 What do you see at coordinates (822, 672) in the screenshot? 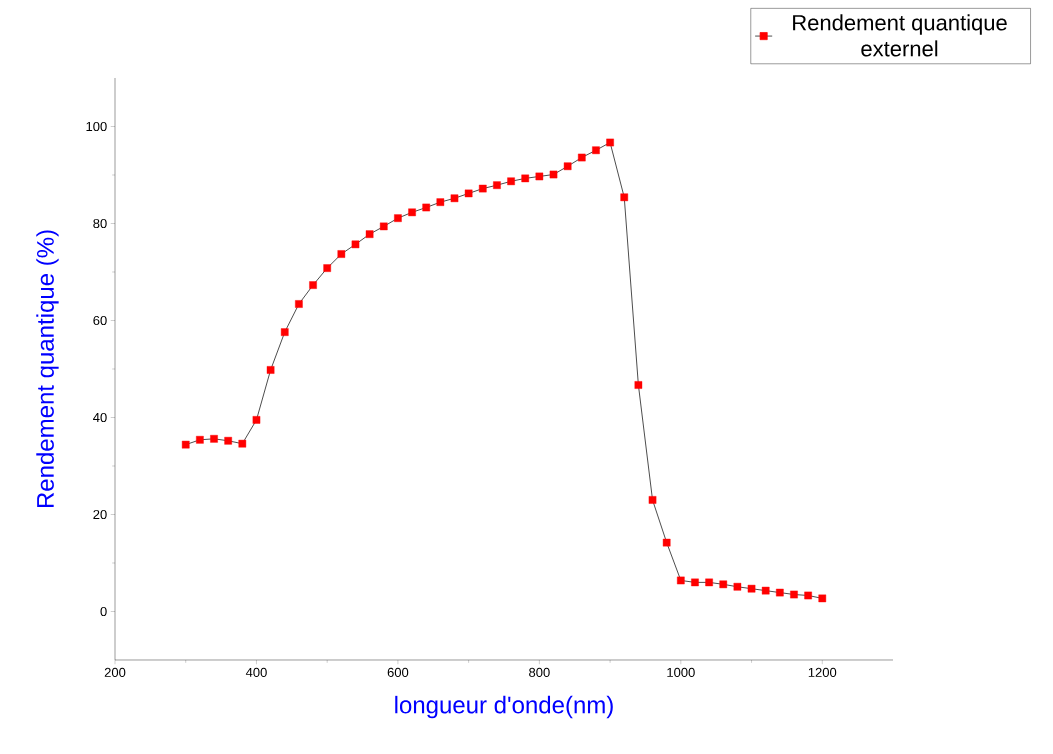
I see `x-tick-label: 1200` at bounding box center [822, 672].